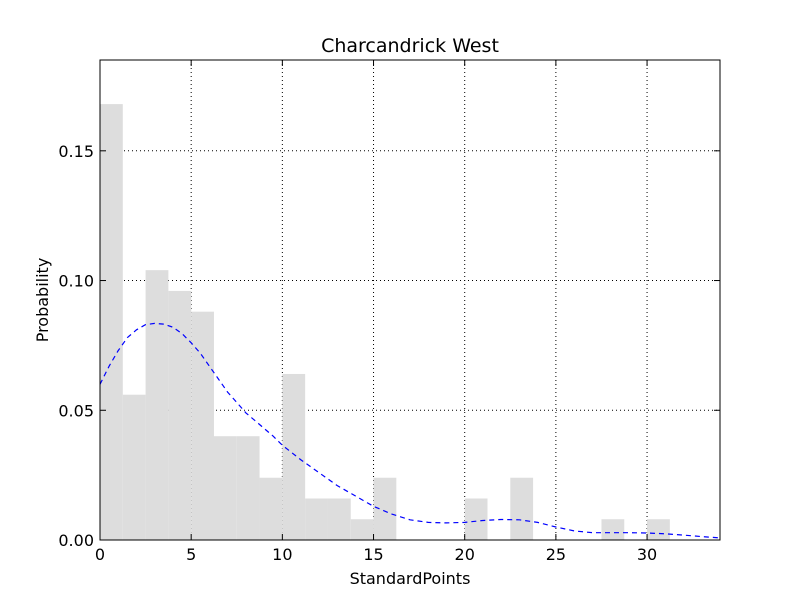 The width and height of the screenshot is (800, 600). What do you see at coordinates (76, 151) in the screenshot?
I see `y-tick-label: 0.15` at bounding box center [76, 151].